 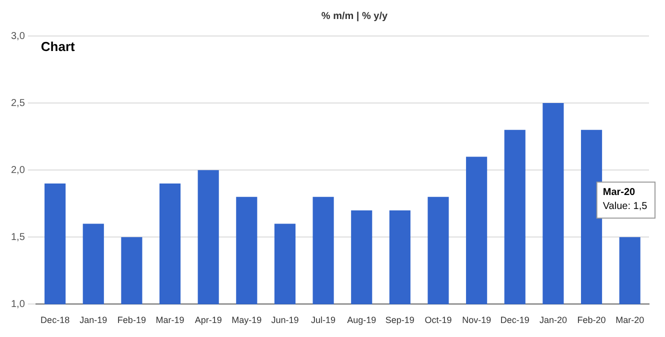 I want to click on x-tick-label: Jan-19, so click(x=94, y=320).